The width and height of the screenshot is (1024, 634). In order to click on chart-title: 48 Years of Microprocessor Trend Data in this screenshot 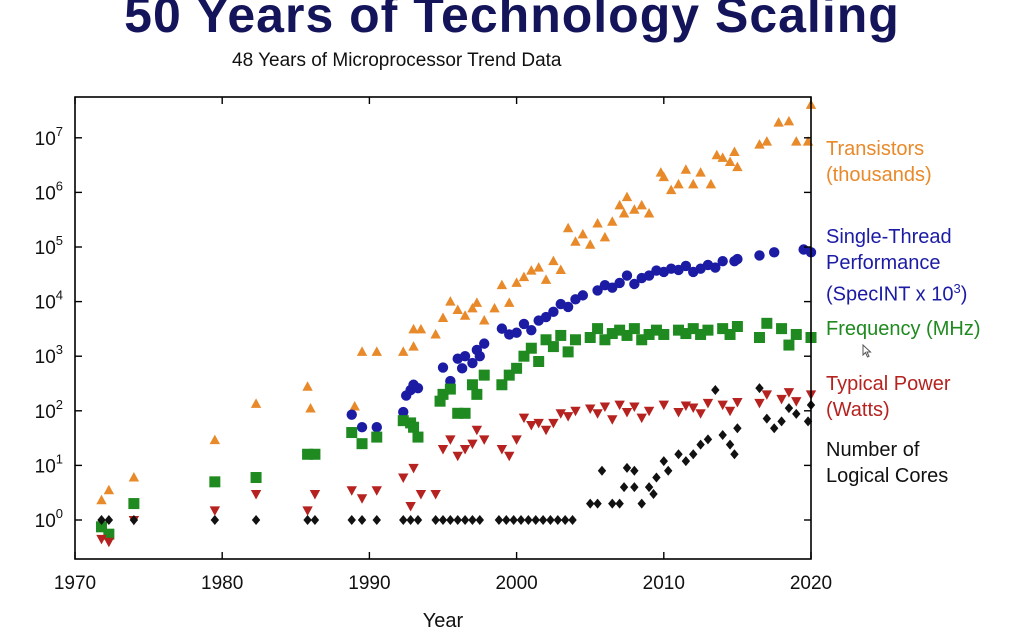, I will do `click(397, 60)`.